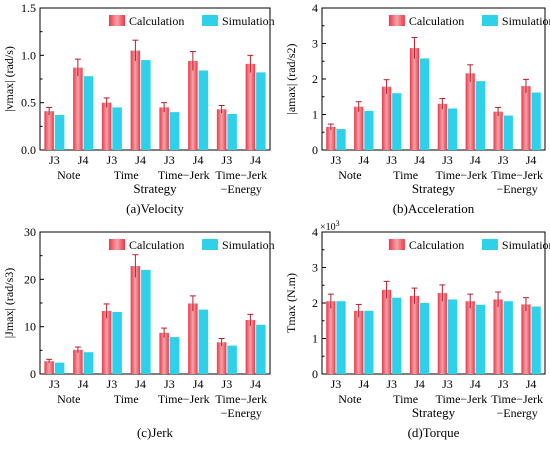 This screenshot has width=550, height=453. Describe the element at coordinates (9, 79) in the screenshot. I see `y-axis-label: |vmax| (rad/s)` at that location.